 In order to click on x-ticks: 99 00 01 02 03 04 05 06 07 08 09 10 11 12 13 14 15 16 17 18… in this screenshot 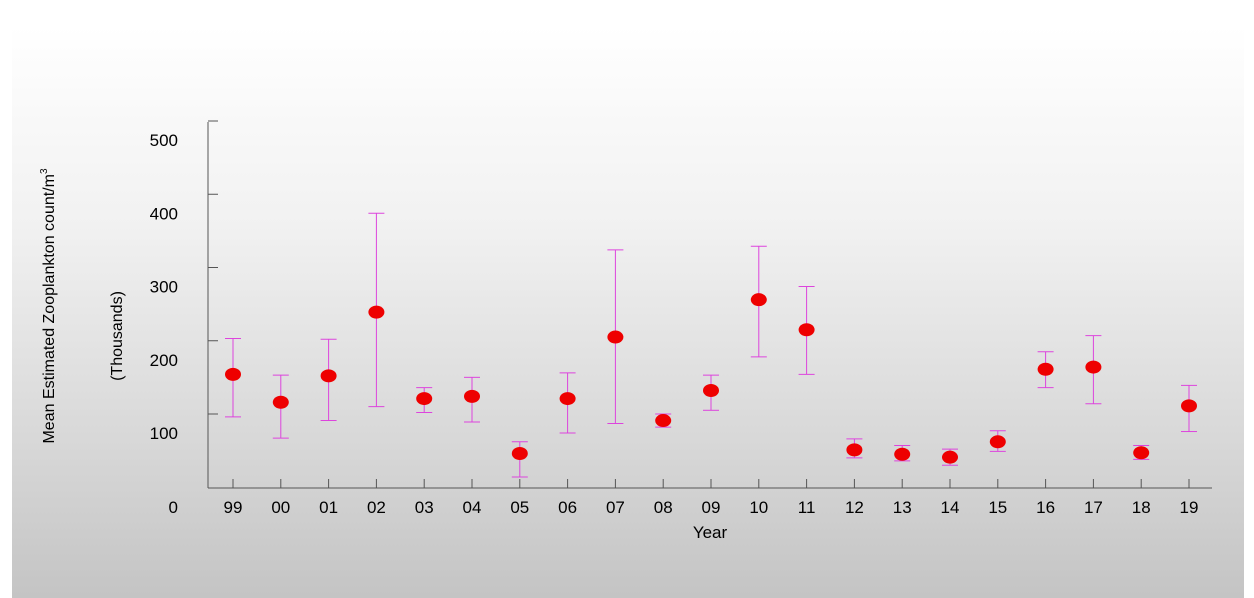, I will do `click(711, 498)`.